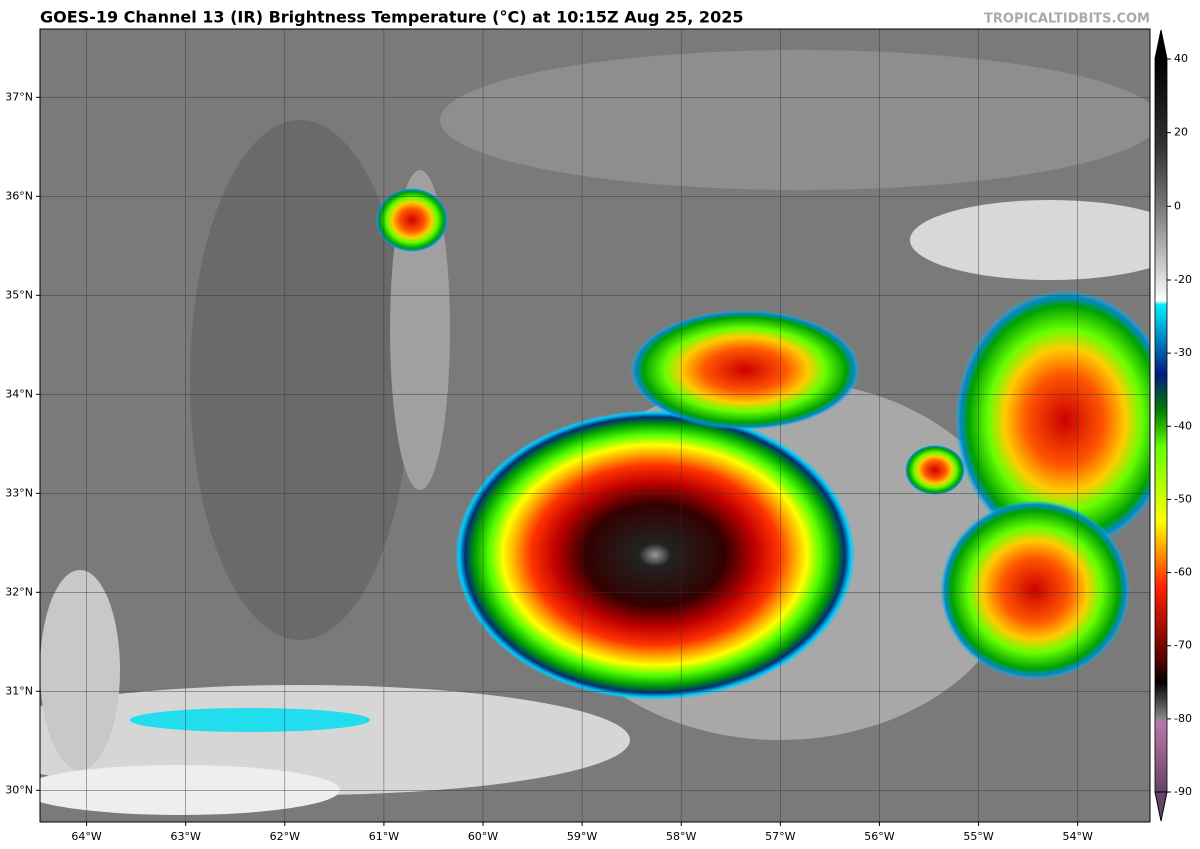  I want to click on y-tick-label: 31°N, so click(19, 690).